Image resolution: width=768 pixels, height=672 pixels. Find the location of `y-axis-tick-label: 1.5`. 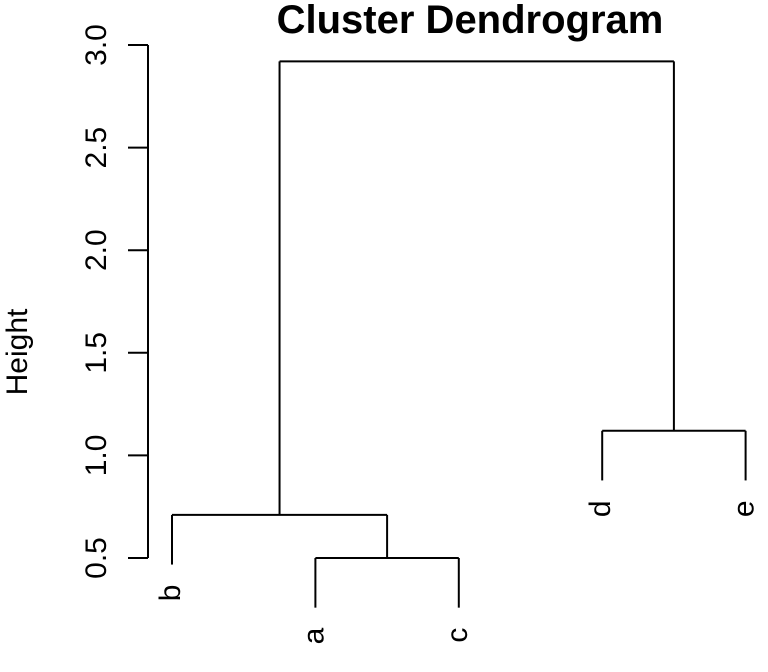

y-axis-tick-label: 1.5 is located at coordinates (96, 353).